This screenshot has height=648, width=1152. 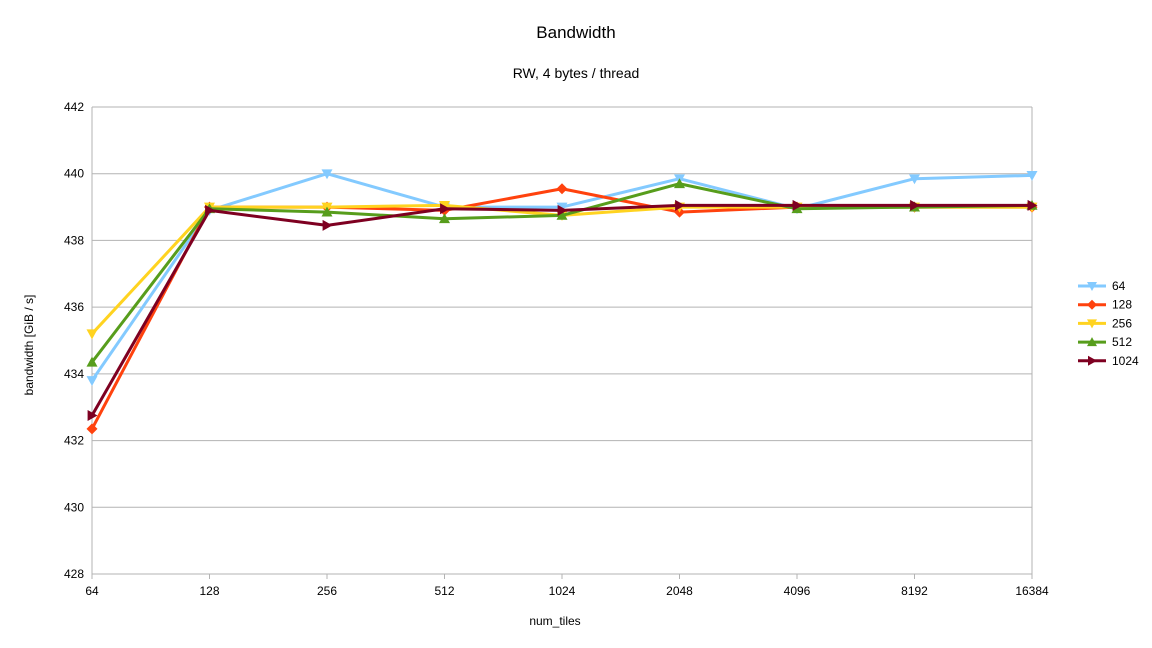 What do you see at coordinates (575, 32) in the screenshot?
I see `chart-title: Bandwidth` at bounding box center [575, 32].